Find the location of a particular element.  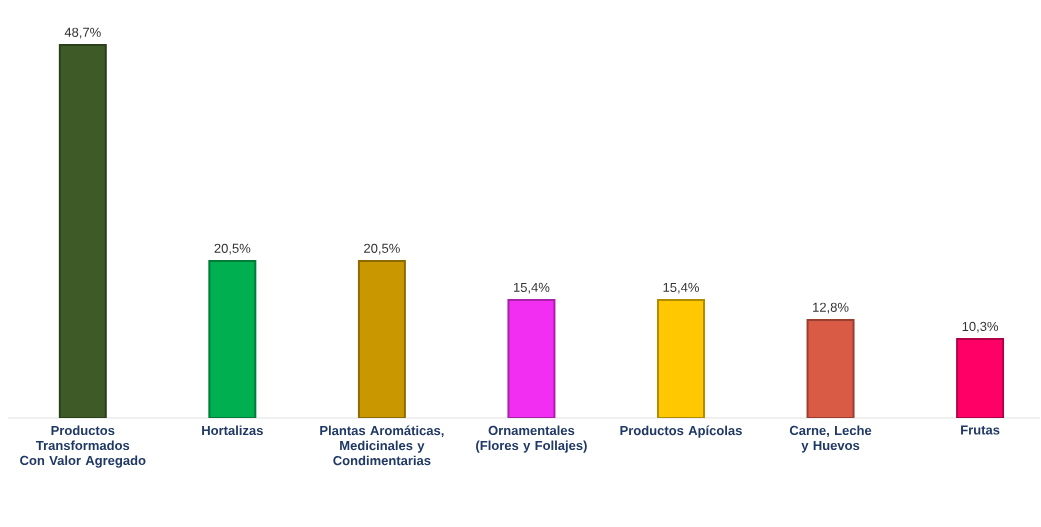

data-label: 10,3% is located at coordinates (980, 327).